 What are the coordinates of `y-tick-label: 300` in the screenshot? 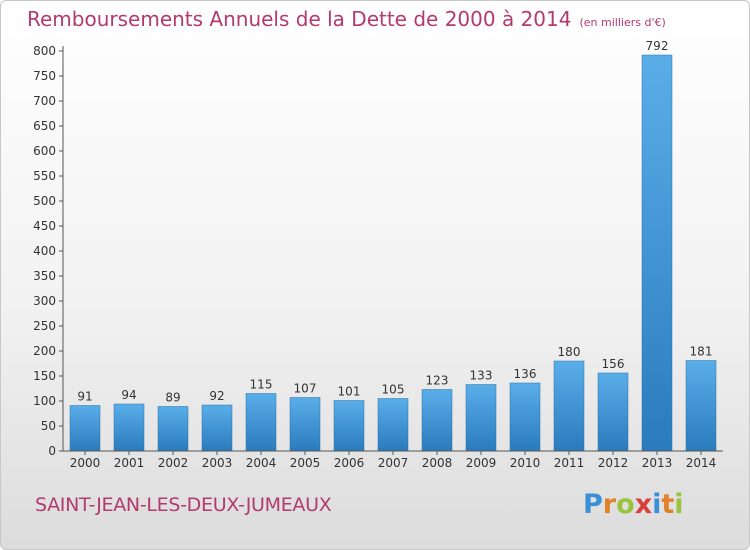 It's located at (44, 301).